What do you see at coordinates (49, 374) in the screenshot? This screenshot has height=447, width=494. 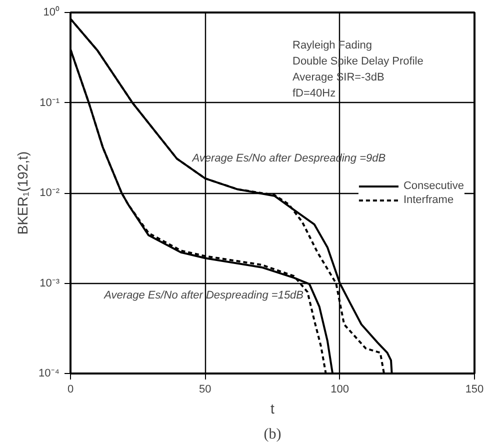 I see `y-tick-label: 10⁻⁴` at bounding box center [49, 374].